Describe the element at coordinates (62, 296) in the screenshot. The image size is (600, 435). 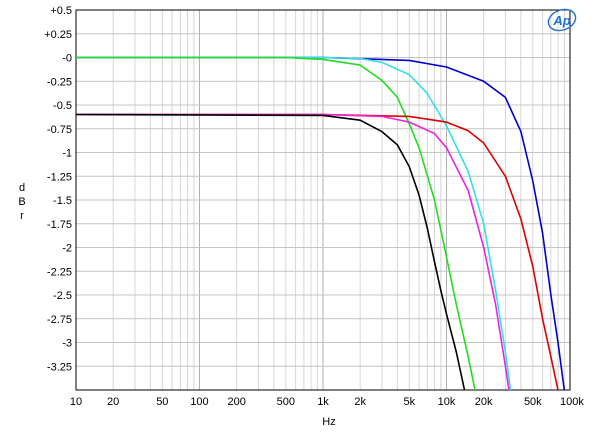
I see `y-tick-label: -2.5` at that location.